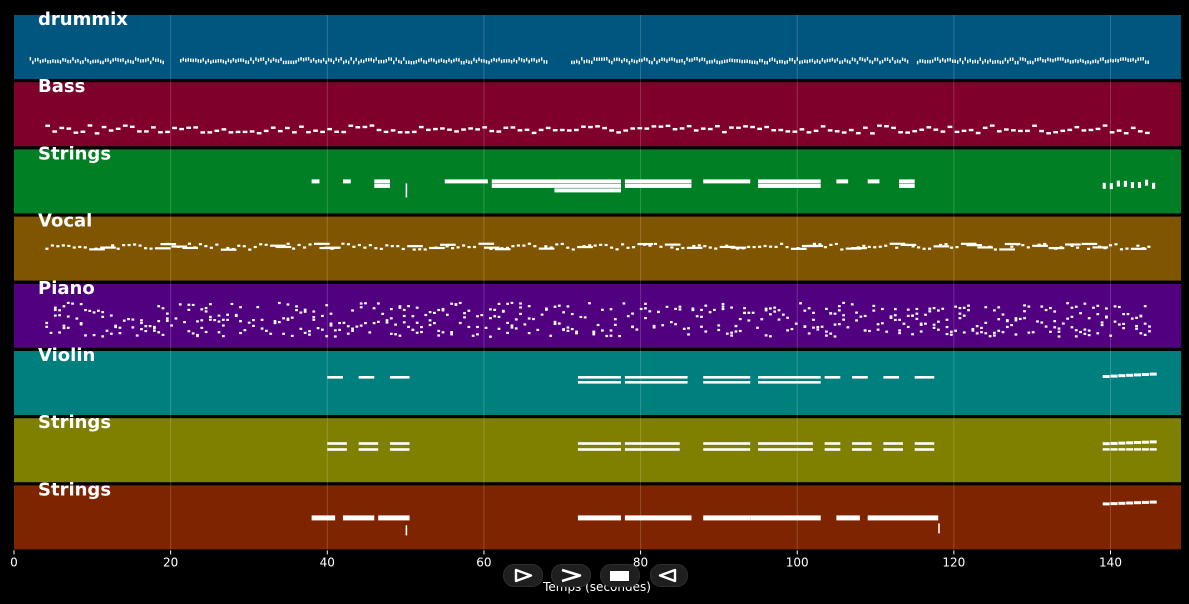 The height and width of the screenshot is (604, 1189). What do you see at coordinates (620, 575) in the screenshot?
I see `stop-button` at bounding box center [620, 575].